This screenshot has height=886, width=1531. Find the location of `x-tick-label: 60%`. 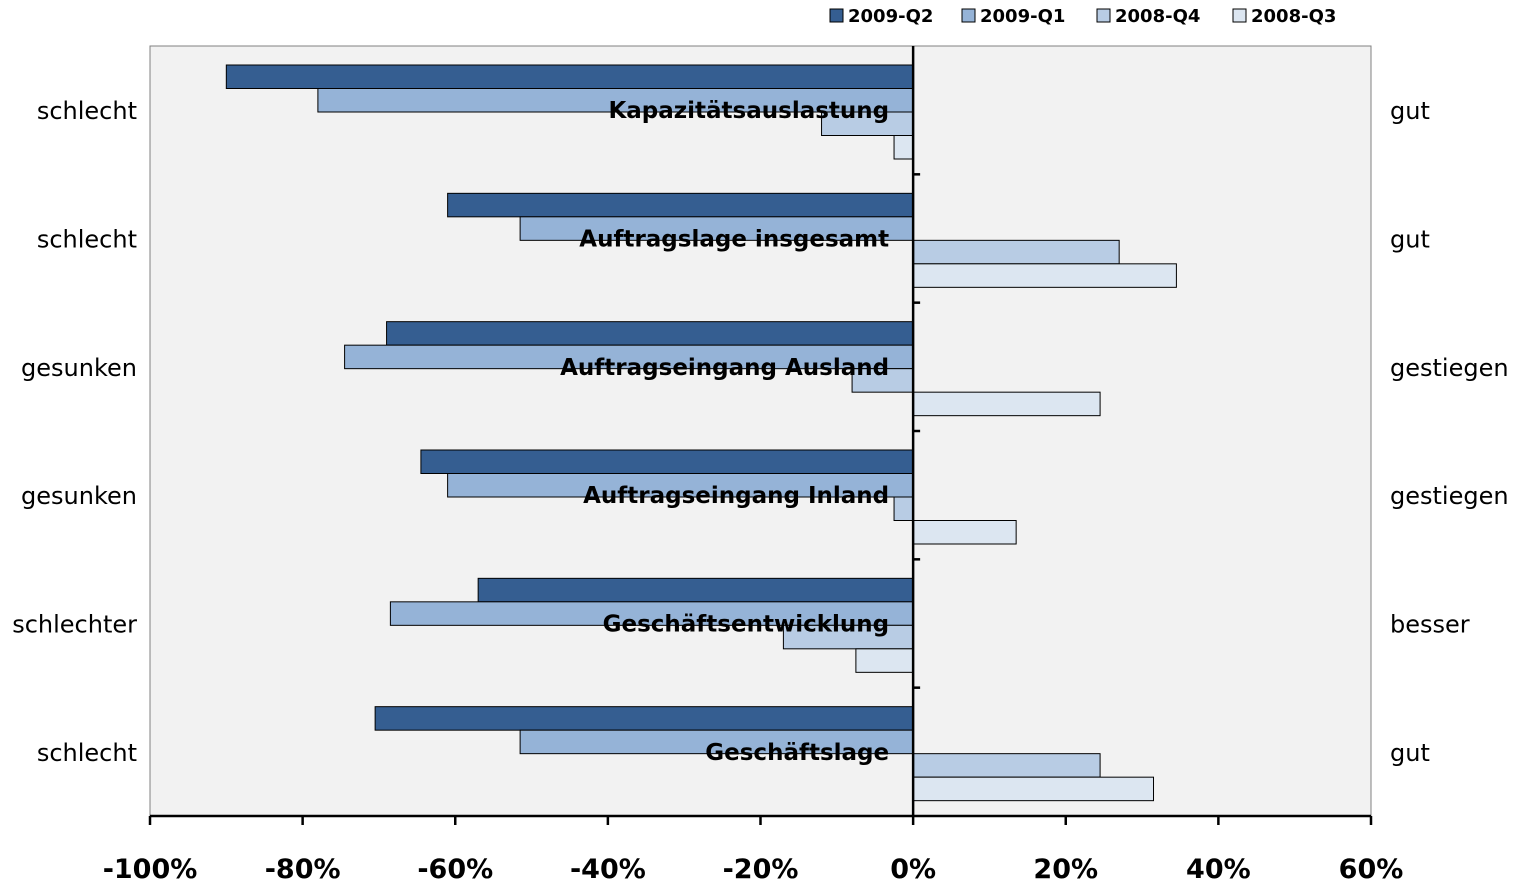

x-tick-label: 60% is located at coordinates (1371, 869).